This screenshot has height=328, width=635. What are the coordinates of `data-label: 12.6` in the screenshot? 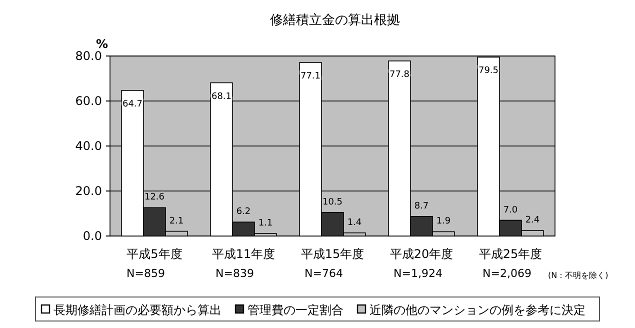 It's located at (154, 197).